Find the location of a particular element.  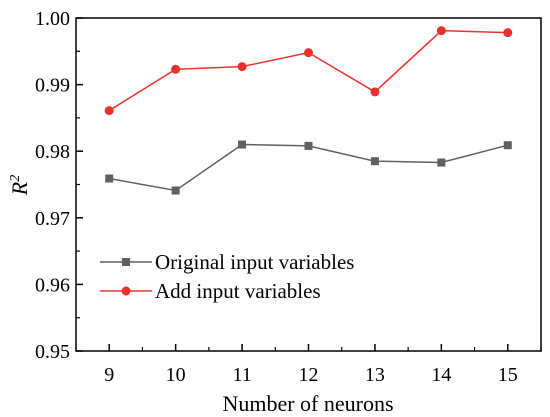

x-tick-label: 14 is located at coordinates (441, 375).